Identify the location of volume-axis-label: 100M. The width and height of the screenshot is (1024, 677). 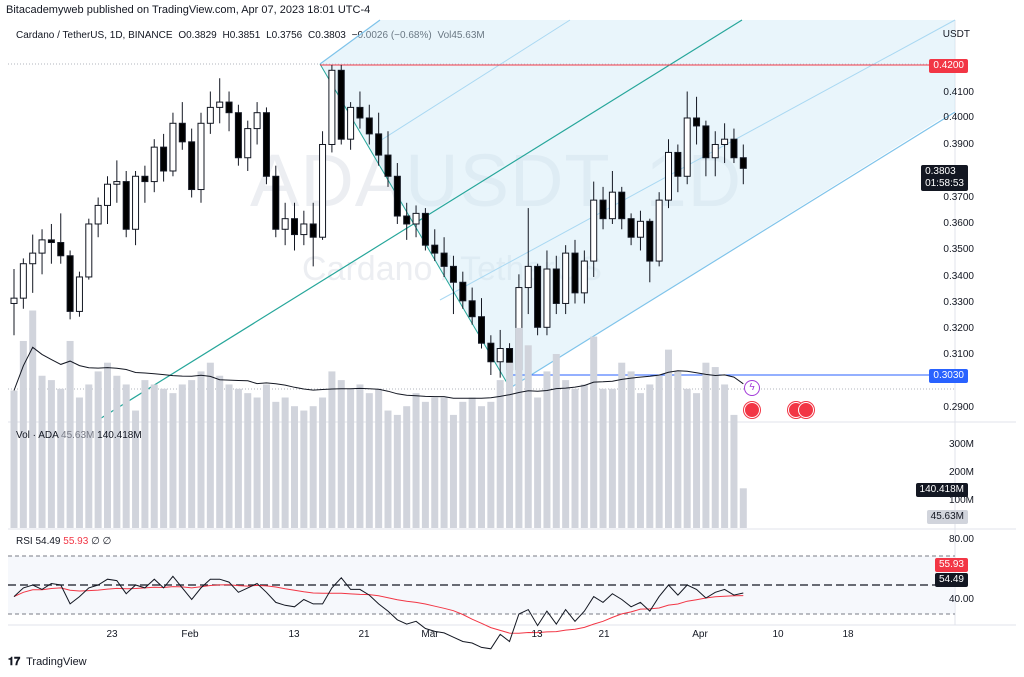
(961, 500).